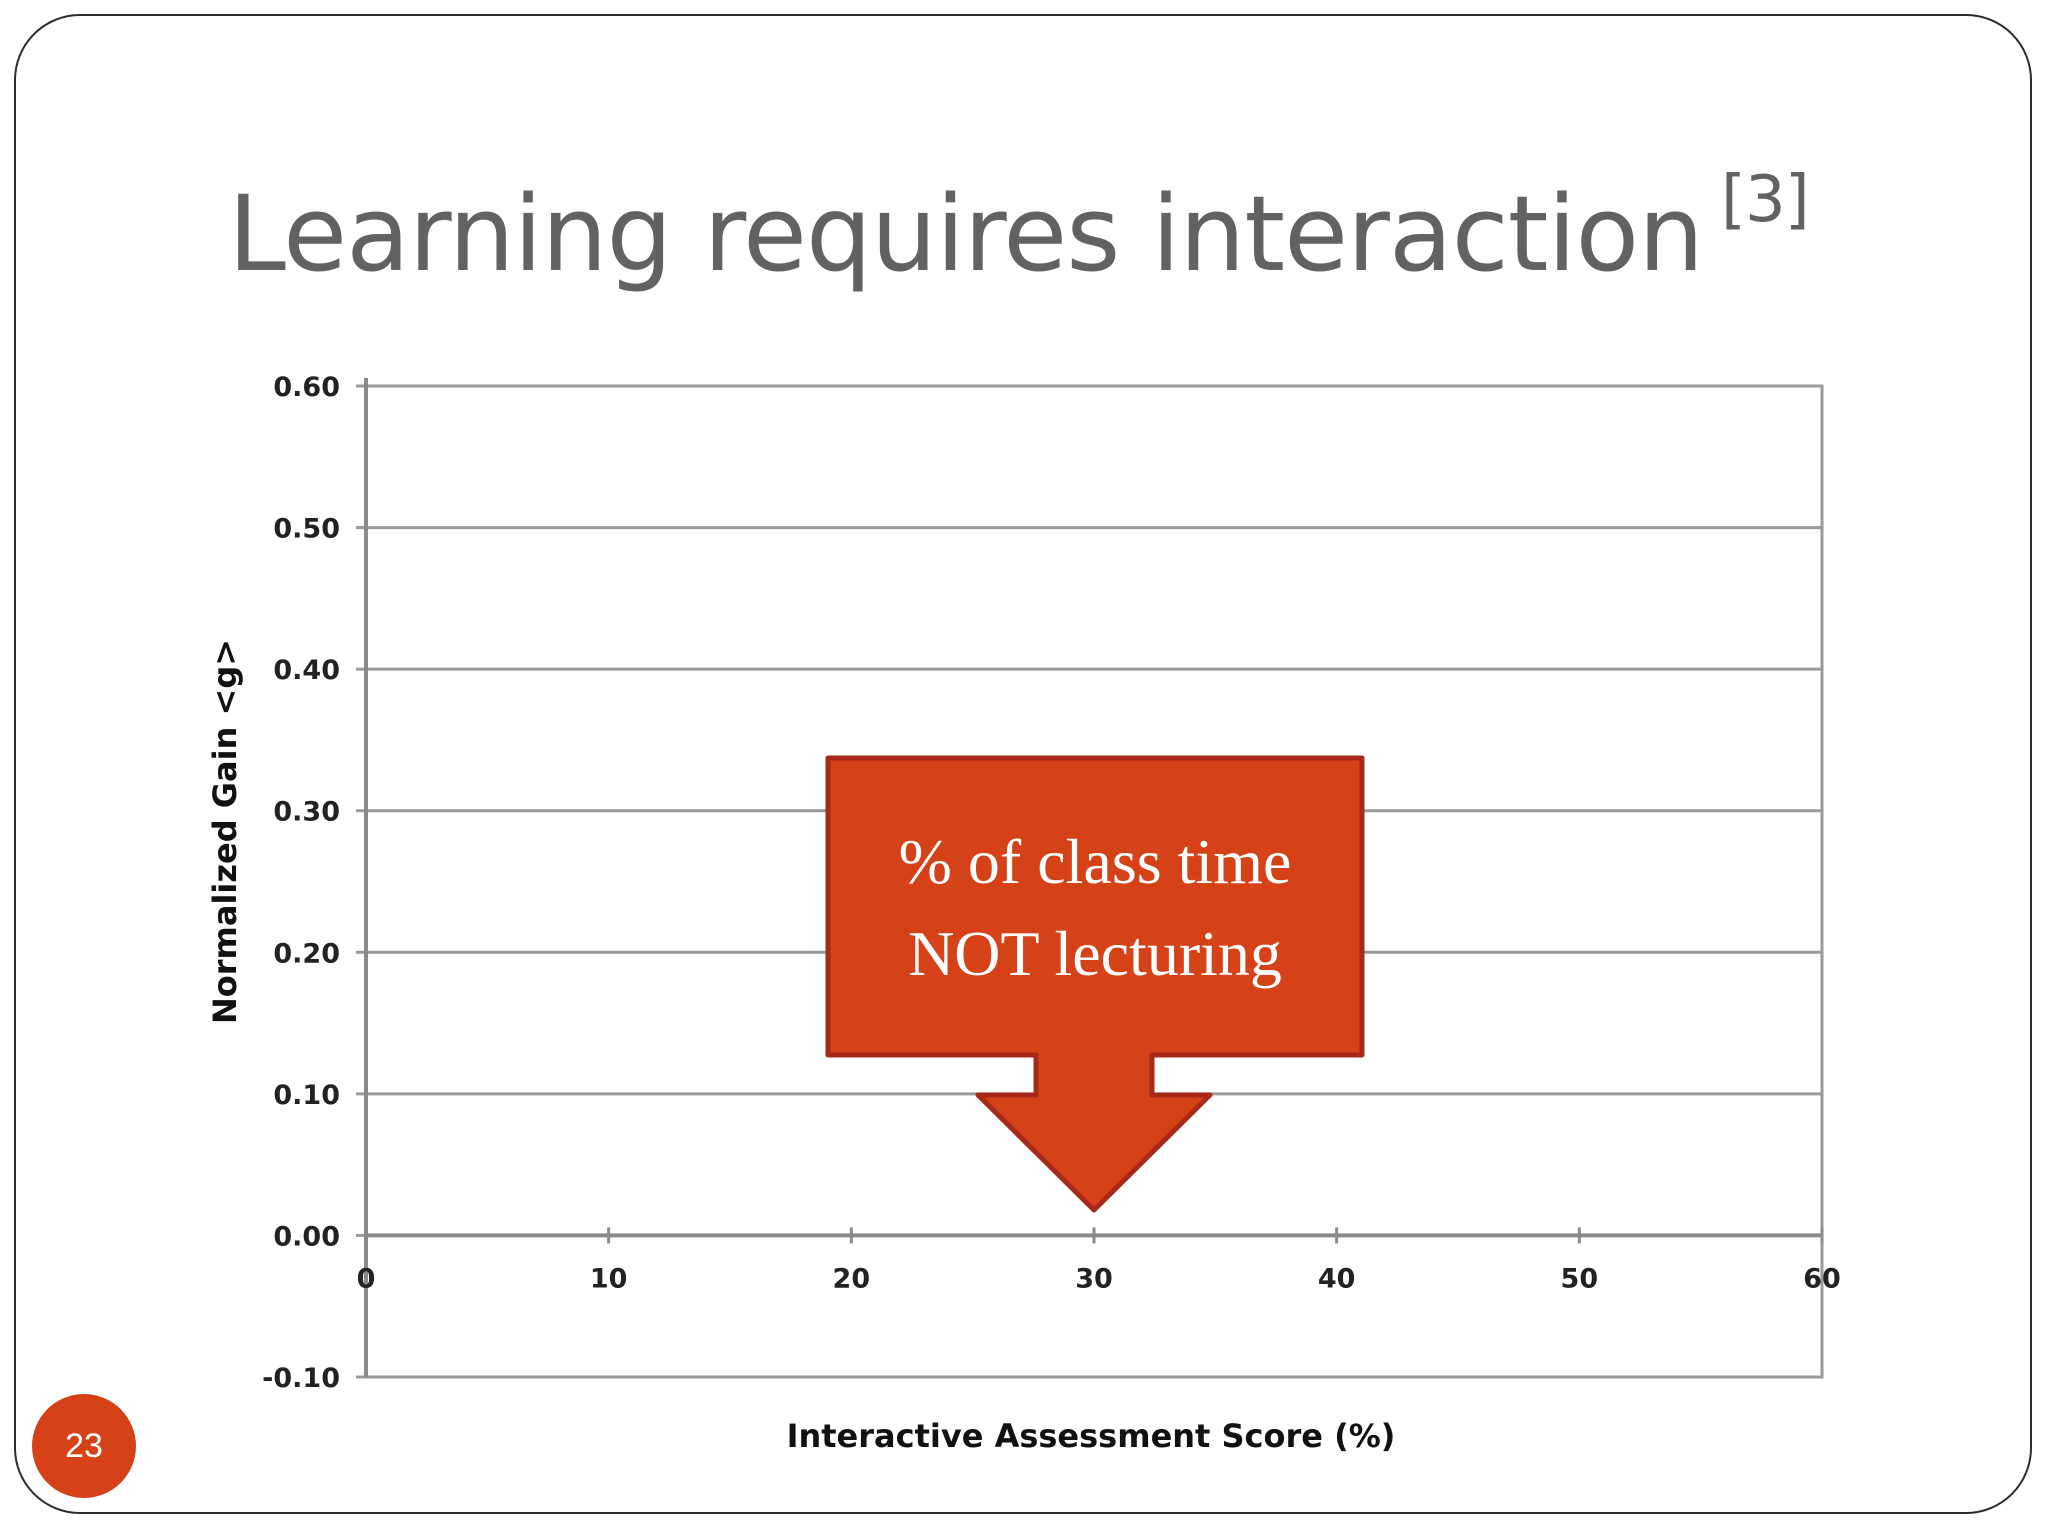 This screenshot has height=1536, width=2048. Describe the element at coordinates (1822, 1278) in the screenshot. I see `x-tick-label: 60` at that location.